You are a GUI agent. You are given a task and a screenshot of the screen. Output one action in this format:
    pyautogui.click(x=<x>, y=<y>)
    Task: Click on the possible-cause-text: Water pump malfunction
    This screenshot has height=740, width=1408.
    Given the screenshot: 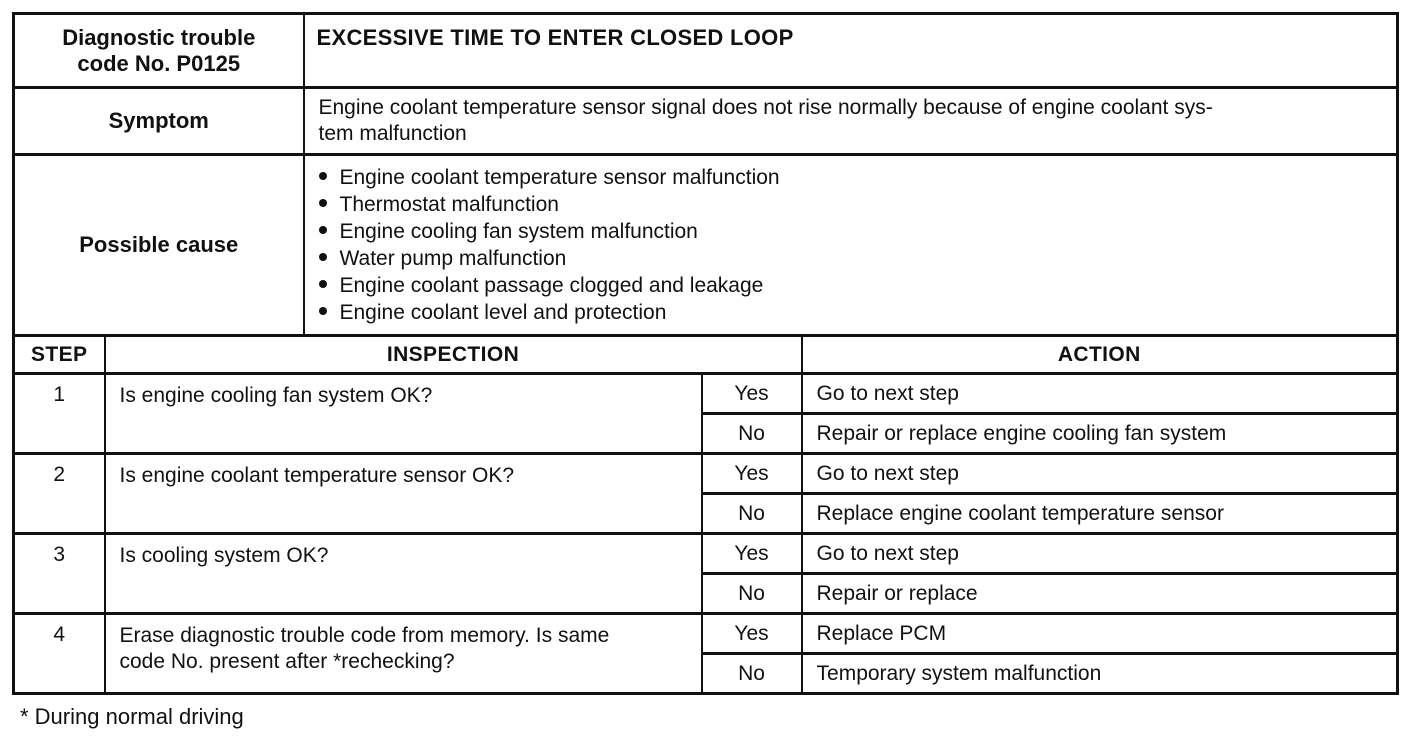 What is the action you would take?
    pyautogui.click(x=453, y=258)
    